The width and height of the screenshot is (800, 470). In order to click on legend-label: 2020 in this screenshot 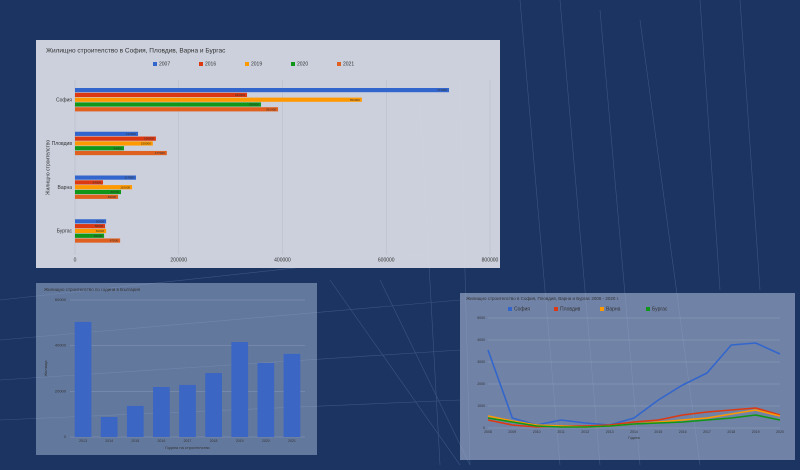, I will do `click(302, 64)`.